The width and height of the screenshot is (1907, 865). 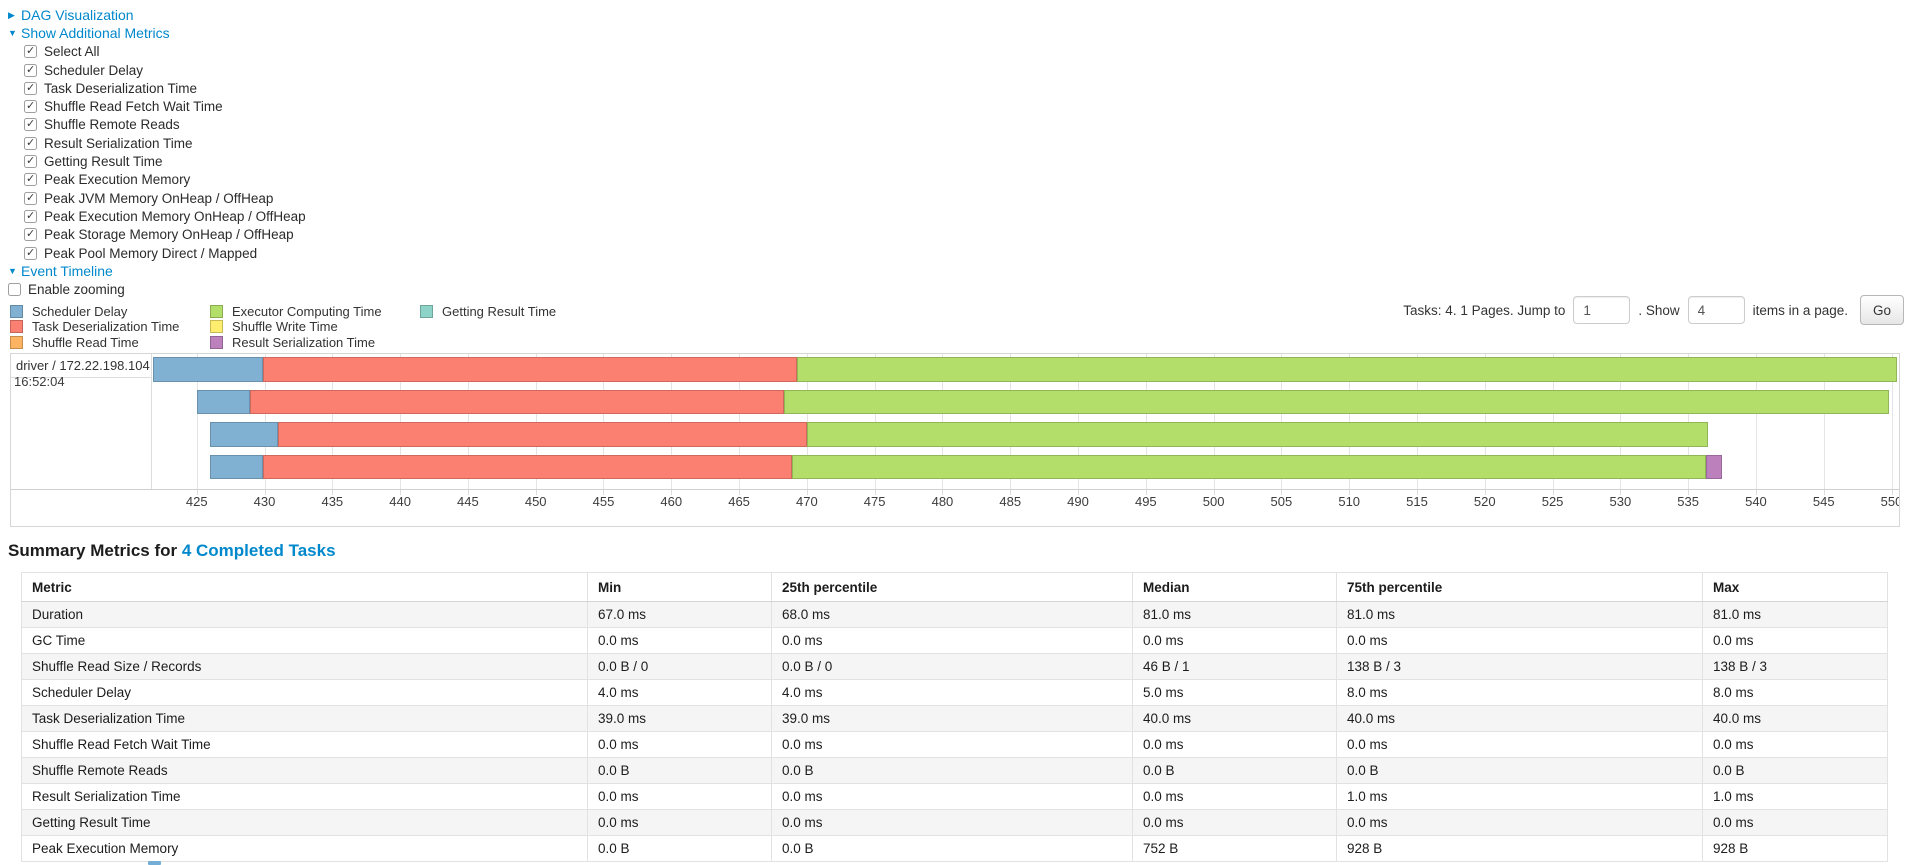 I want to click on timeline-axis-line, so click(x=955, y=489).